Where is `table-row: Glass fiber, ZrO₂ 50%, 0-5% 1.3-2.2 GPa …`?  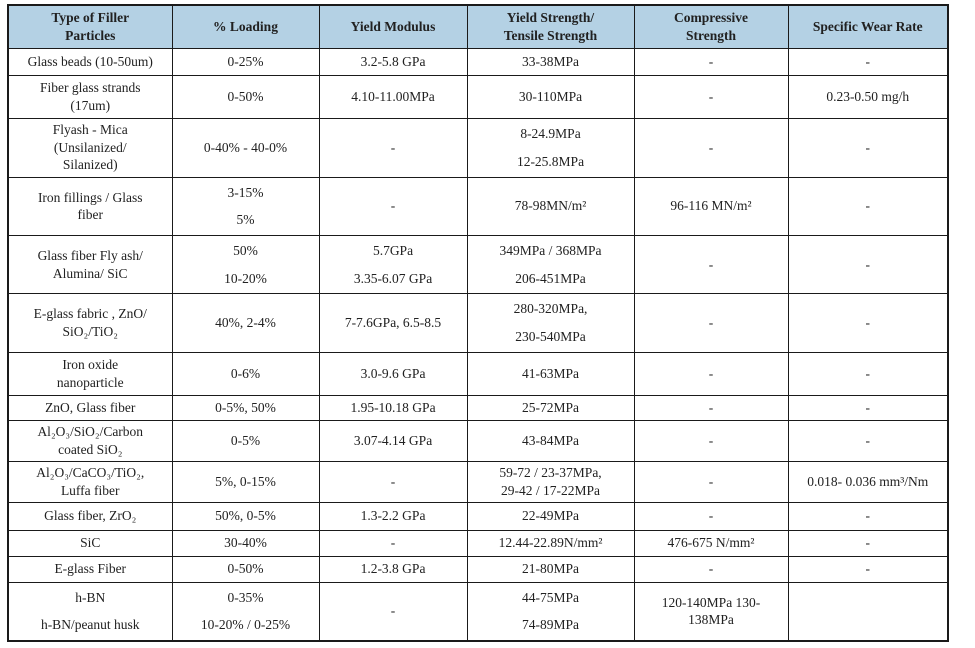
table-row: Glass fiber, ZrO₂ 50%, 0-5% 1.3-2.2 GPa … is located at coordinates (478, 516).